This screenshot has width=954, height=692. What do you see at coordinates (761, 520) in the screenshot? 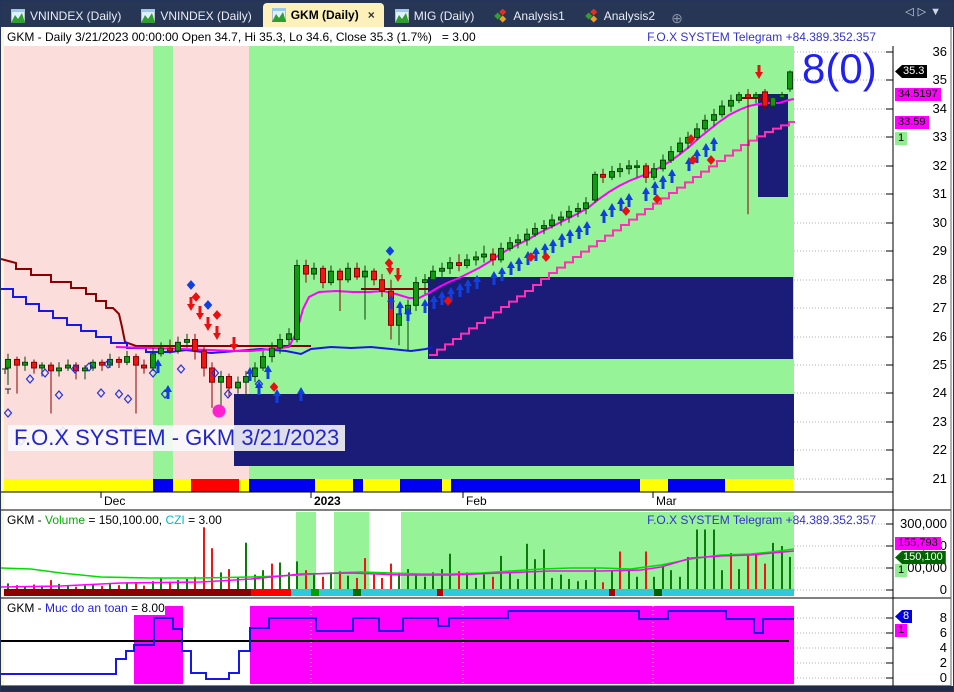
I see `volume-watermark: F.O.X SYSTEM Telegram +84.389.352.357` at bounding box center [761, 520].